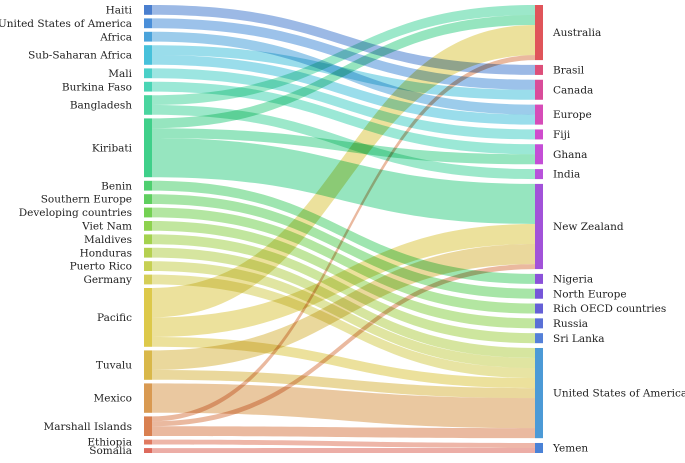 The width and height of the screenshot is (685, 463). Describe the element at coordinates (148, 442) in the screenshot. I see `source-node-ethiopia` at that location.